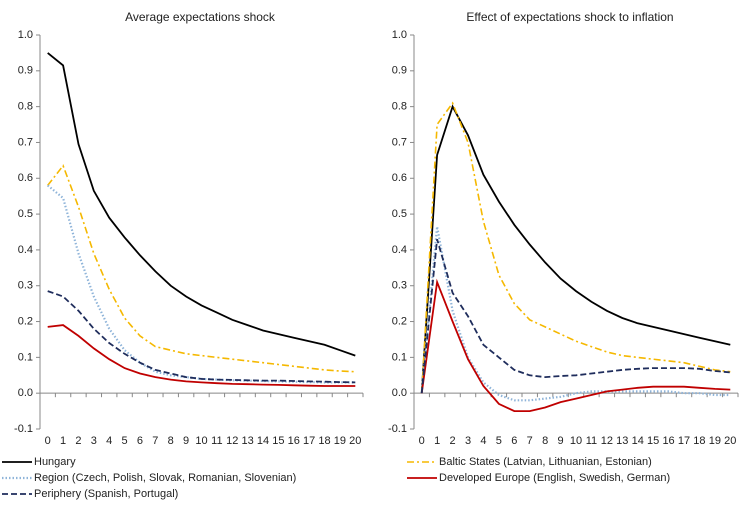 The height and width of the screenshot is (520, 740). I want to click on legend-label: Periphery (Spanish, Portugal), so click(106, 494).